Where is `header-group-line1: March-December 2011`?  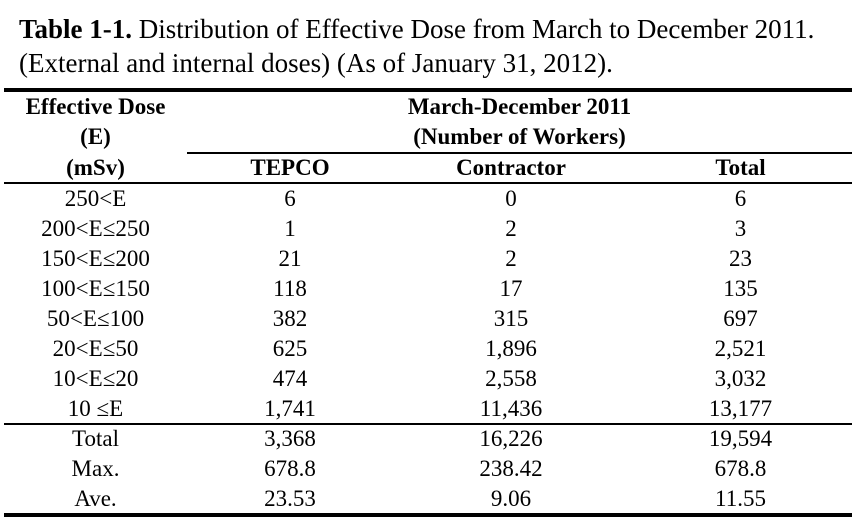 header-group-line1: March-December 2011 is located at coordinates (519, 106).